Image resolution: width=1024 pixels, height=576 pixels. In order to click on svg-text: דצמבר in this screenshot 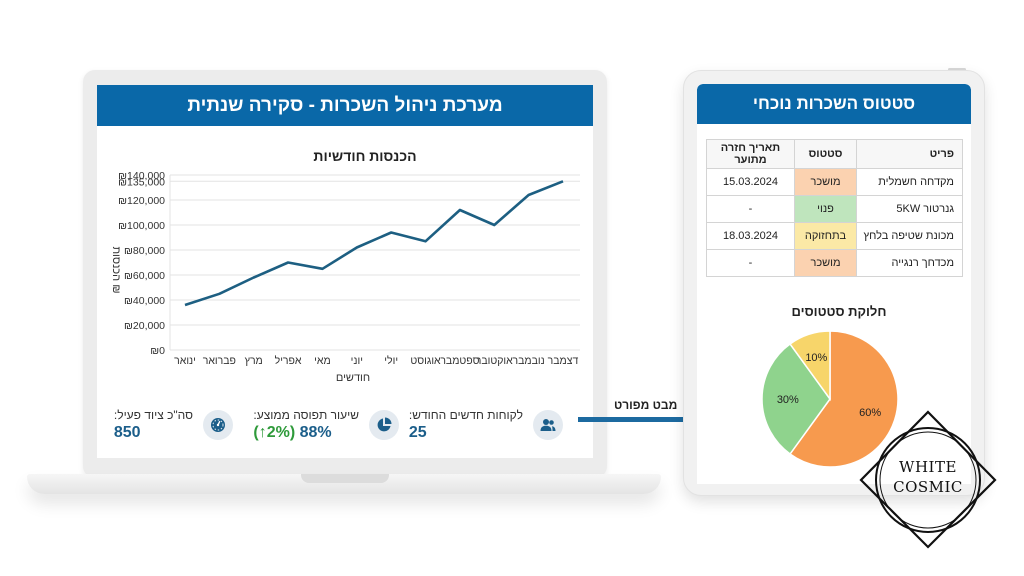, I will do `click(563, 361)`.